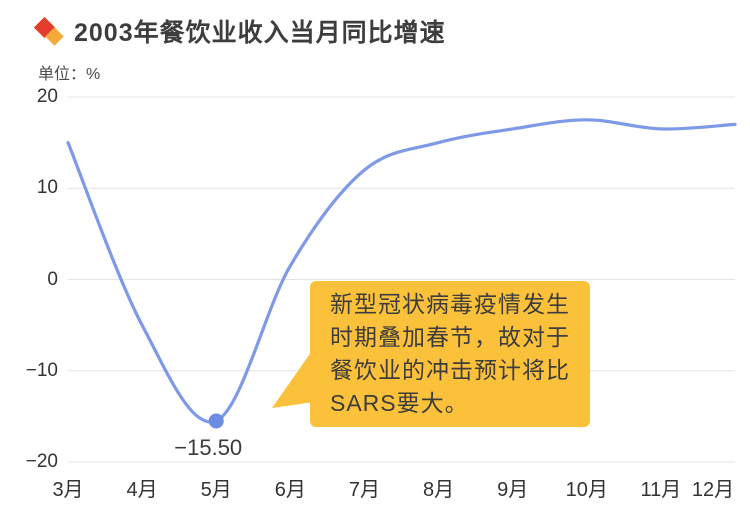 This screenshot has width=750, height=517. Describe the element at coordinates (438, 490) in the screenshot. I see `x-tick-label: 8月` at that location.